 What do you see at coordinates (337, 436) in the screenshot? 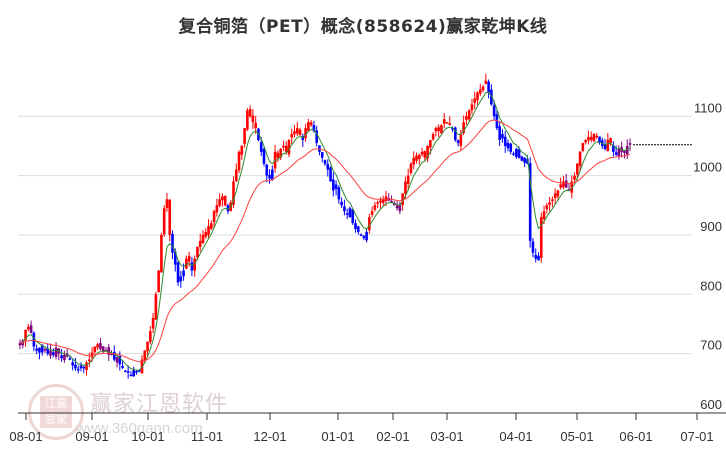
I see `x-tick-label: 01-01` at bounding box center [337, 436].